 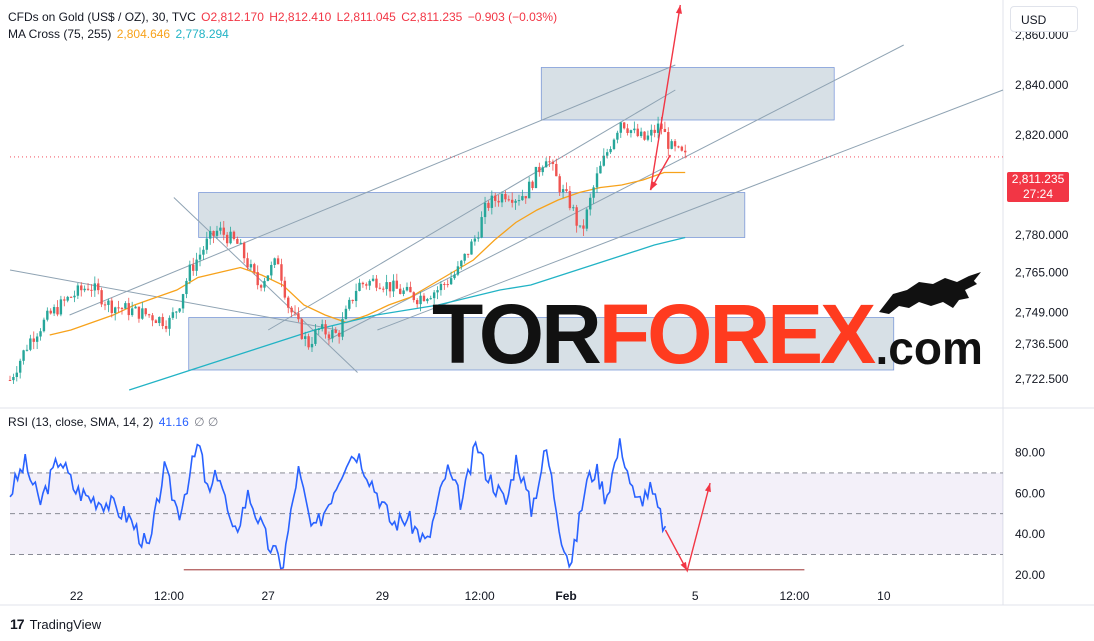 I want to click on watermark-tor: TOR, so click(x=517, y=334).